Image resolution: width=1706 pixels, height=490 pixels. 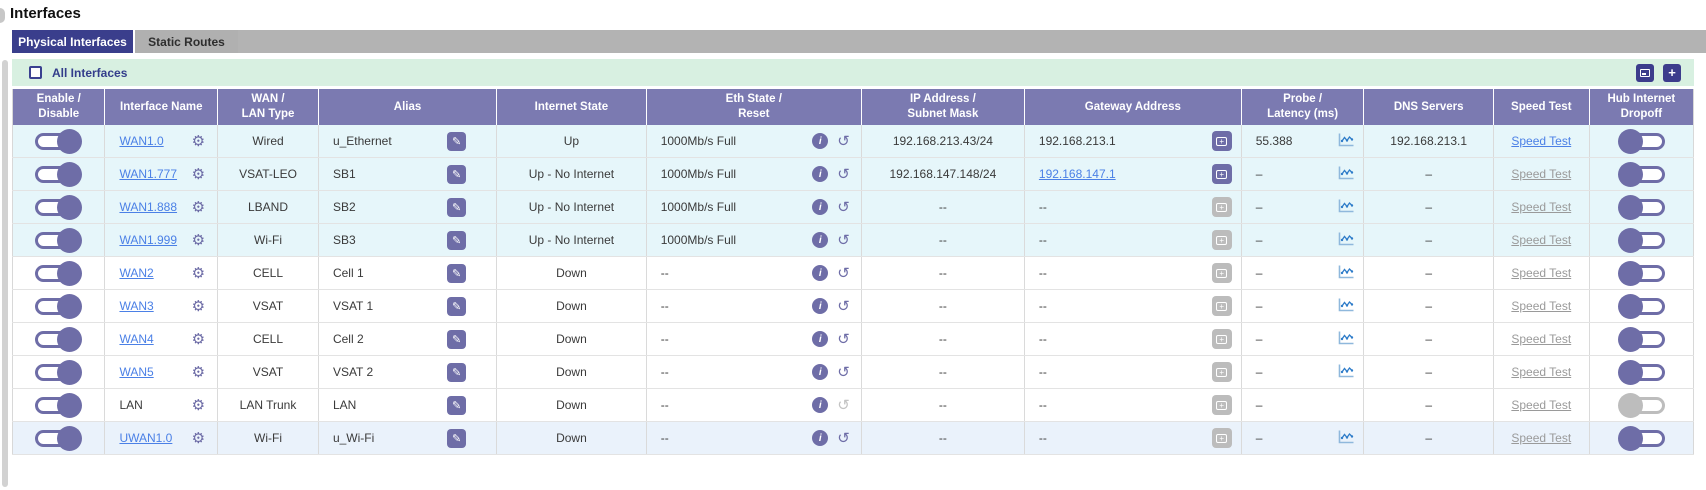 What do you see at coordinates (1672, 72) in the screenshot?
I see `add-interface-button: +` at bounding box center [1672, 72].